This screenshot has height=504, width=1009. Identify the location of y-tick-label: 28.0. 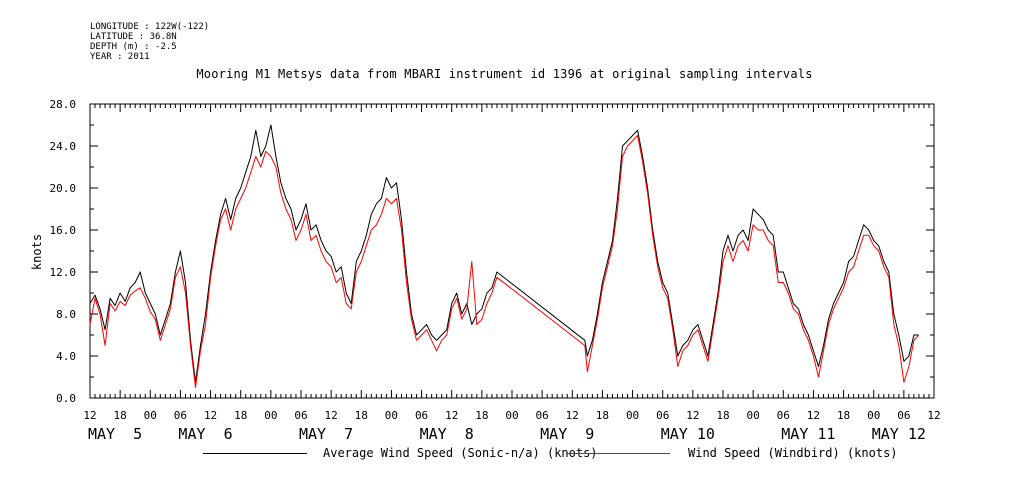
(63, 104).